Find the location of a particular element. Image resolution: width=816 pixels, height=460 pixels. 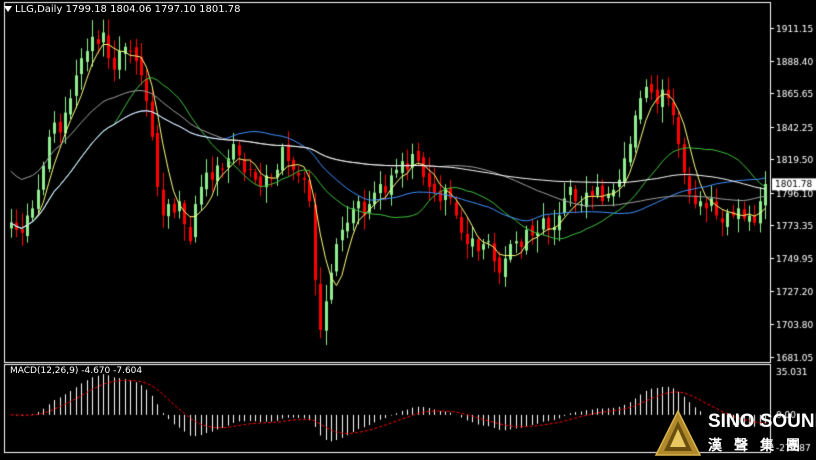

sino-sound-logo: SINO SOUND 漢聲集團 is located at coordinates (734, 432).